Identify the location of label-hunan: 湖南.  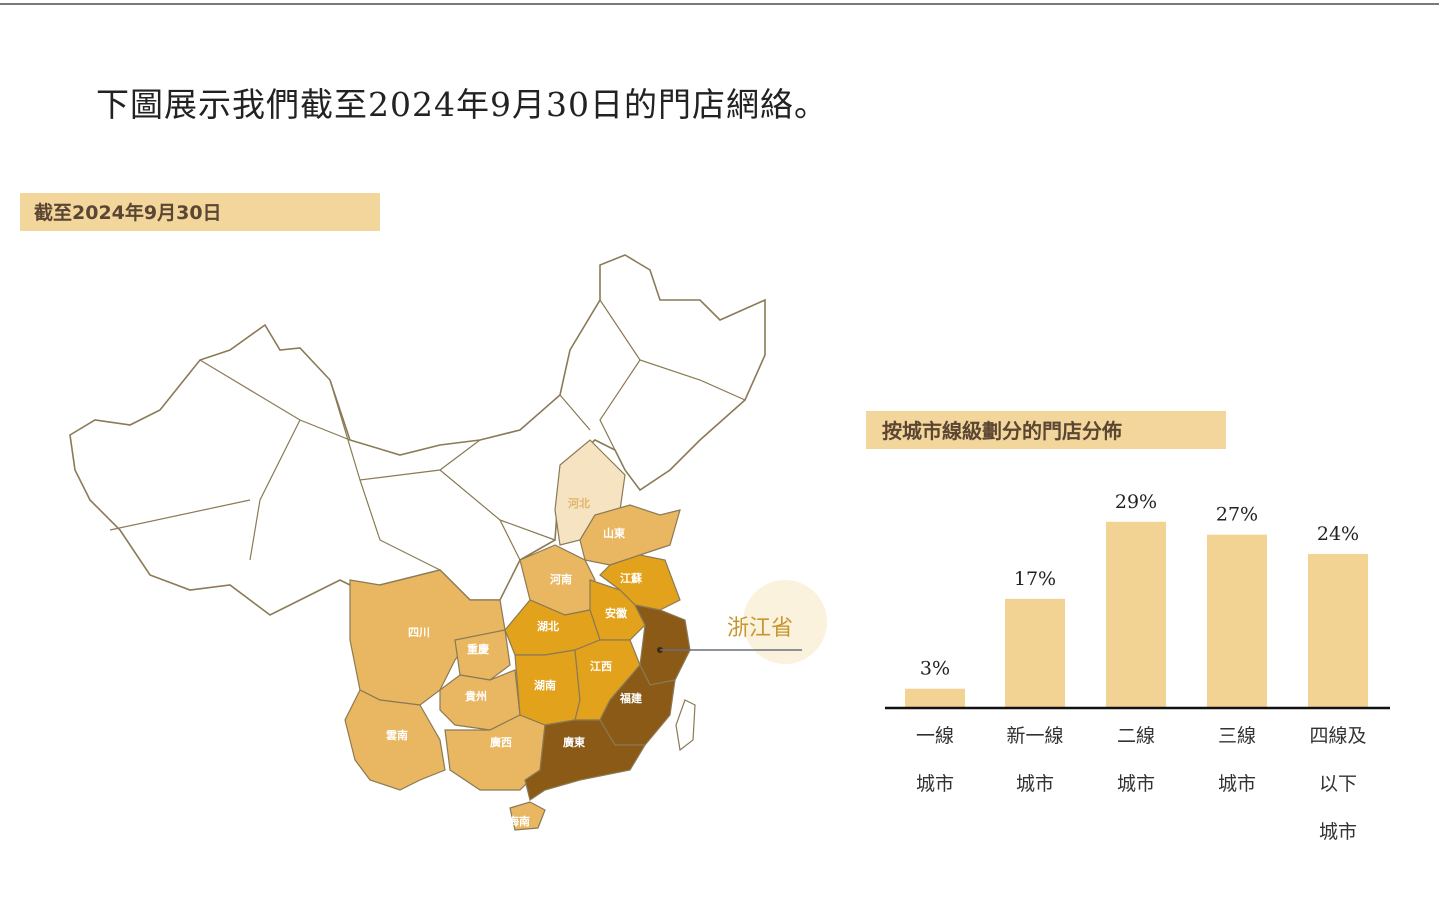
(545, 685).